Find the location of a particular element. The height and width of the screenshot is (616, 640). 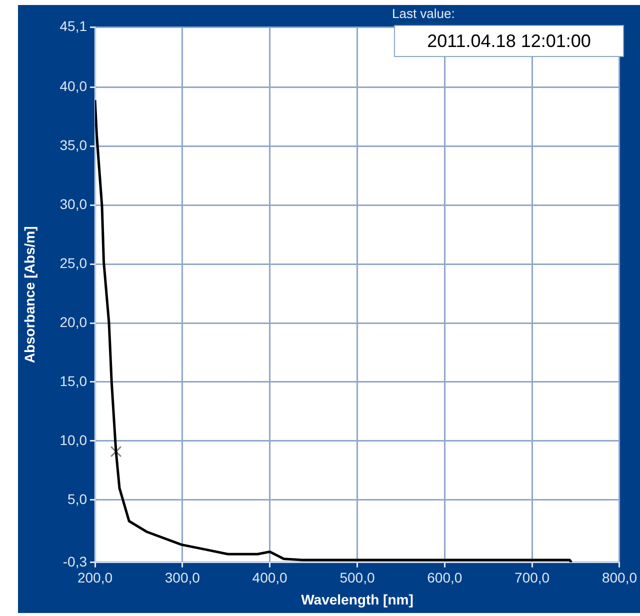

y-tick-label: 20,0 is located at coordinates (74, 322).